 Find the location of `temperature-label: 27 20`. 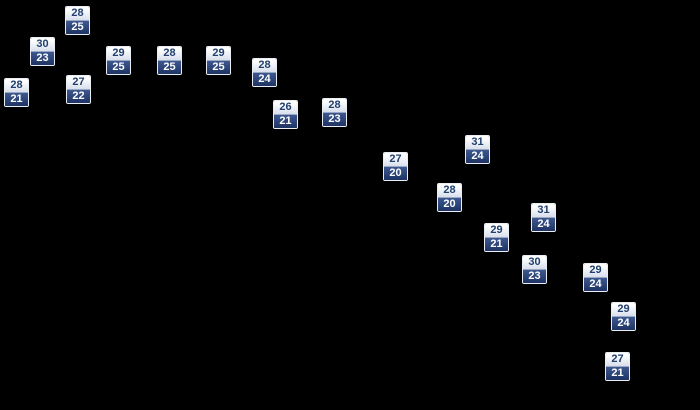

temperature-label: 27 20 is located at coordinates (395, 166).